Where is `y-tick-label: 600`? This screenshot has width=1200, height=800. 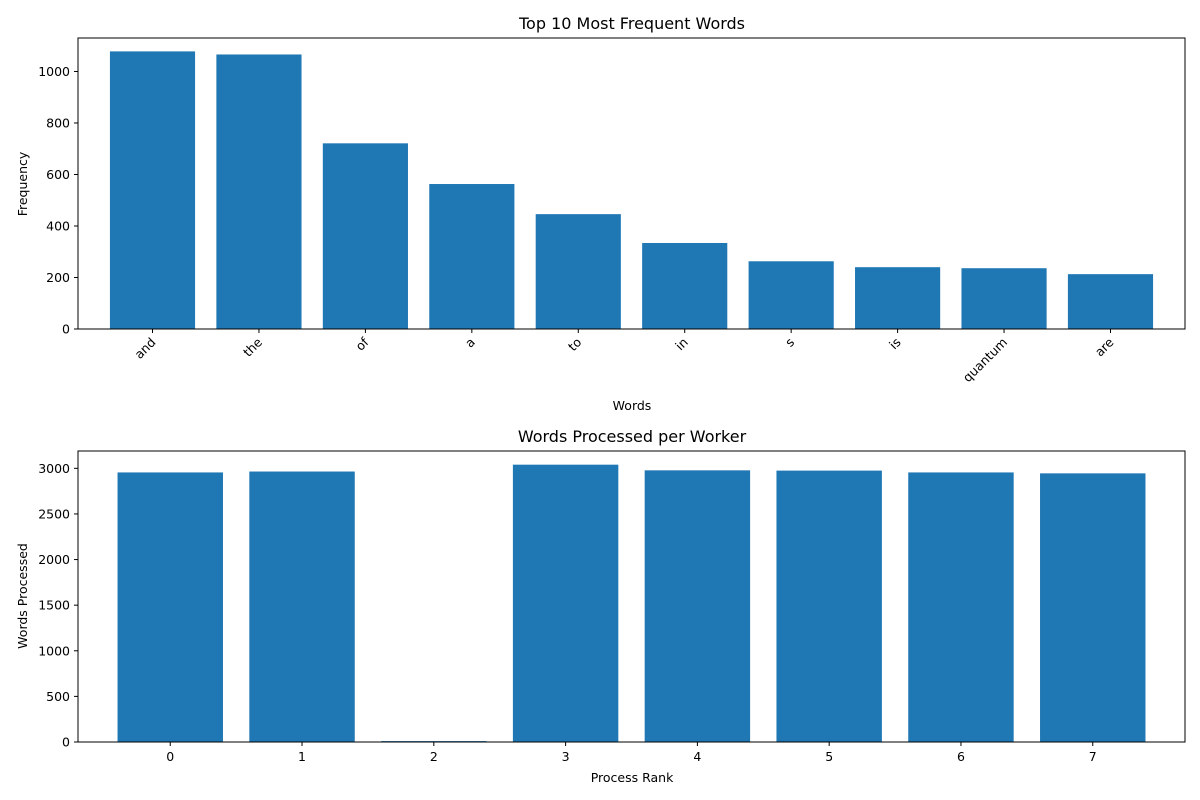 y-tick-label: 600 is located at coordinates (58, 174).